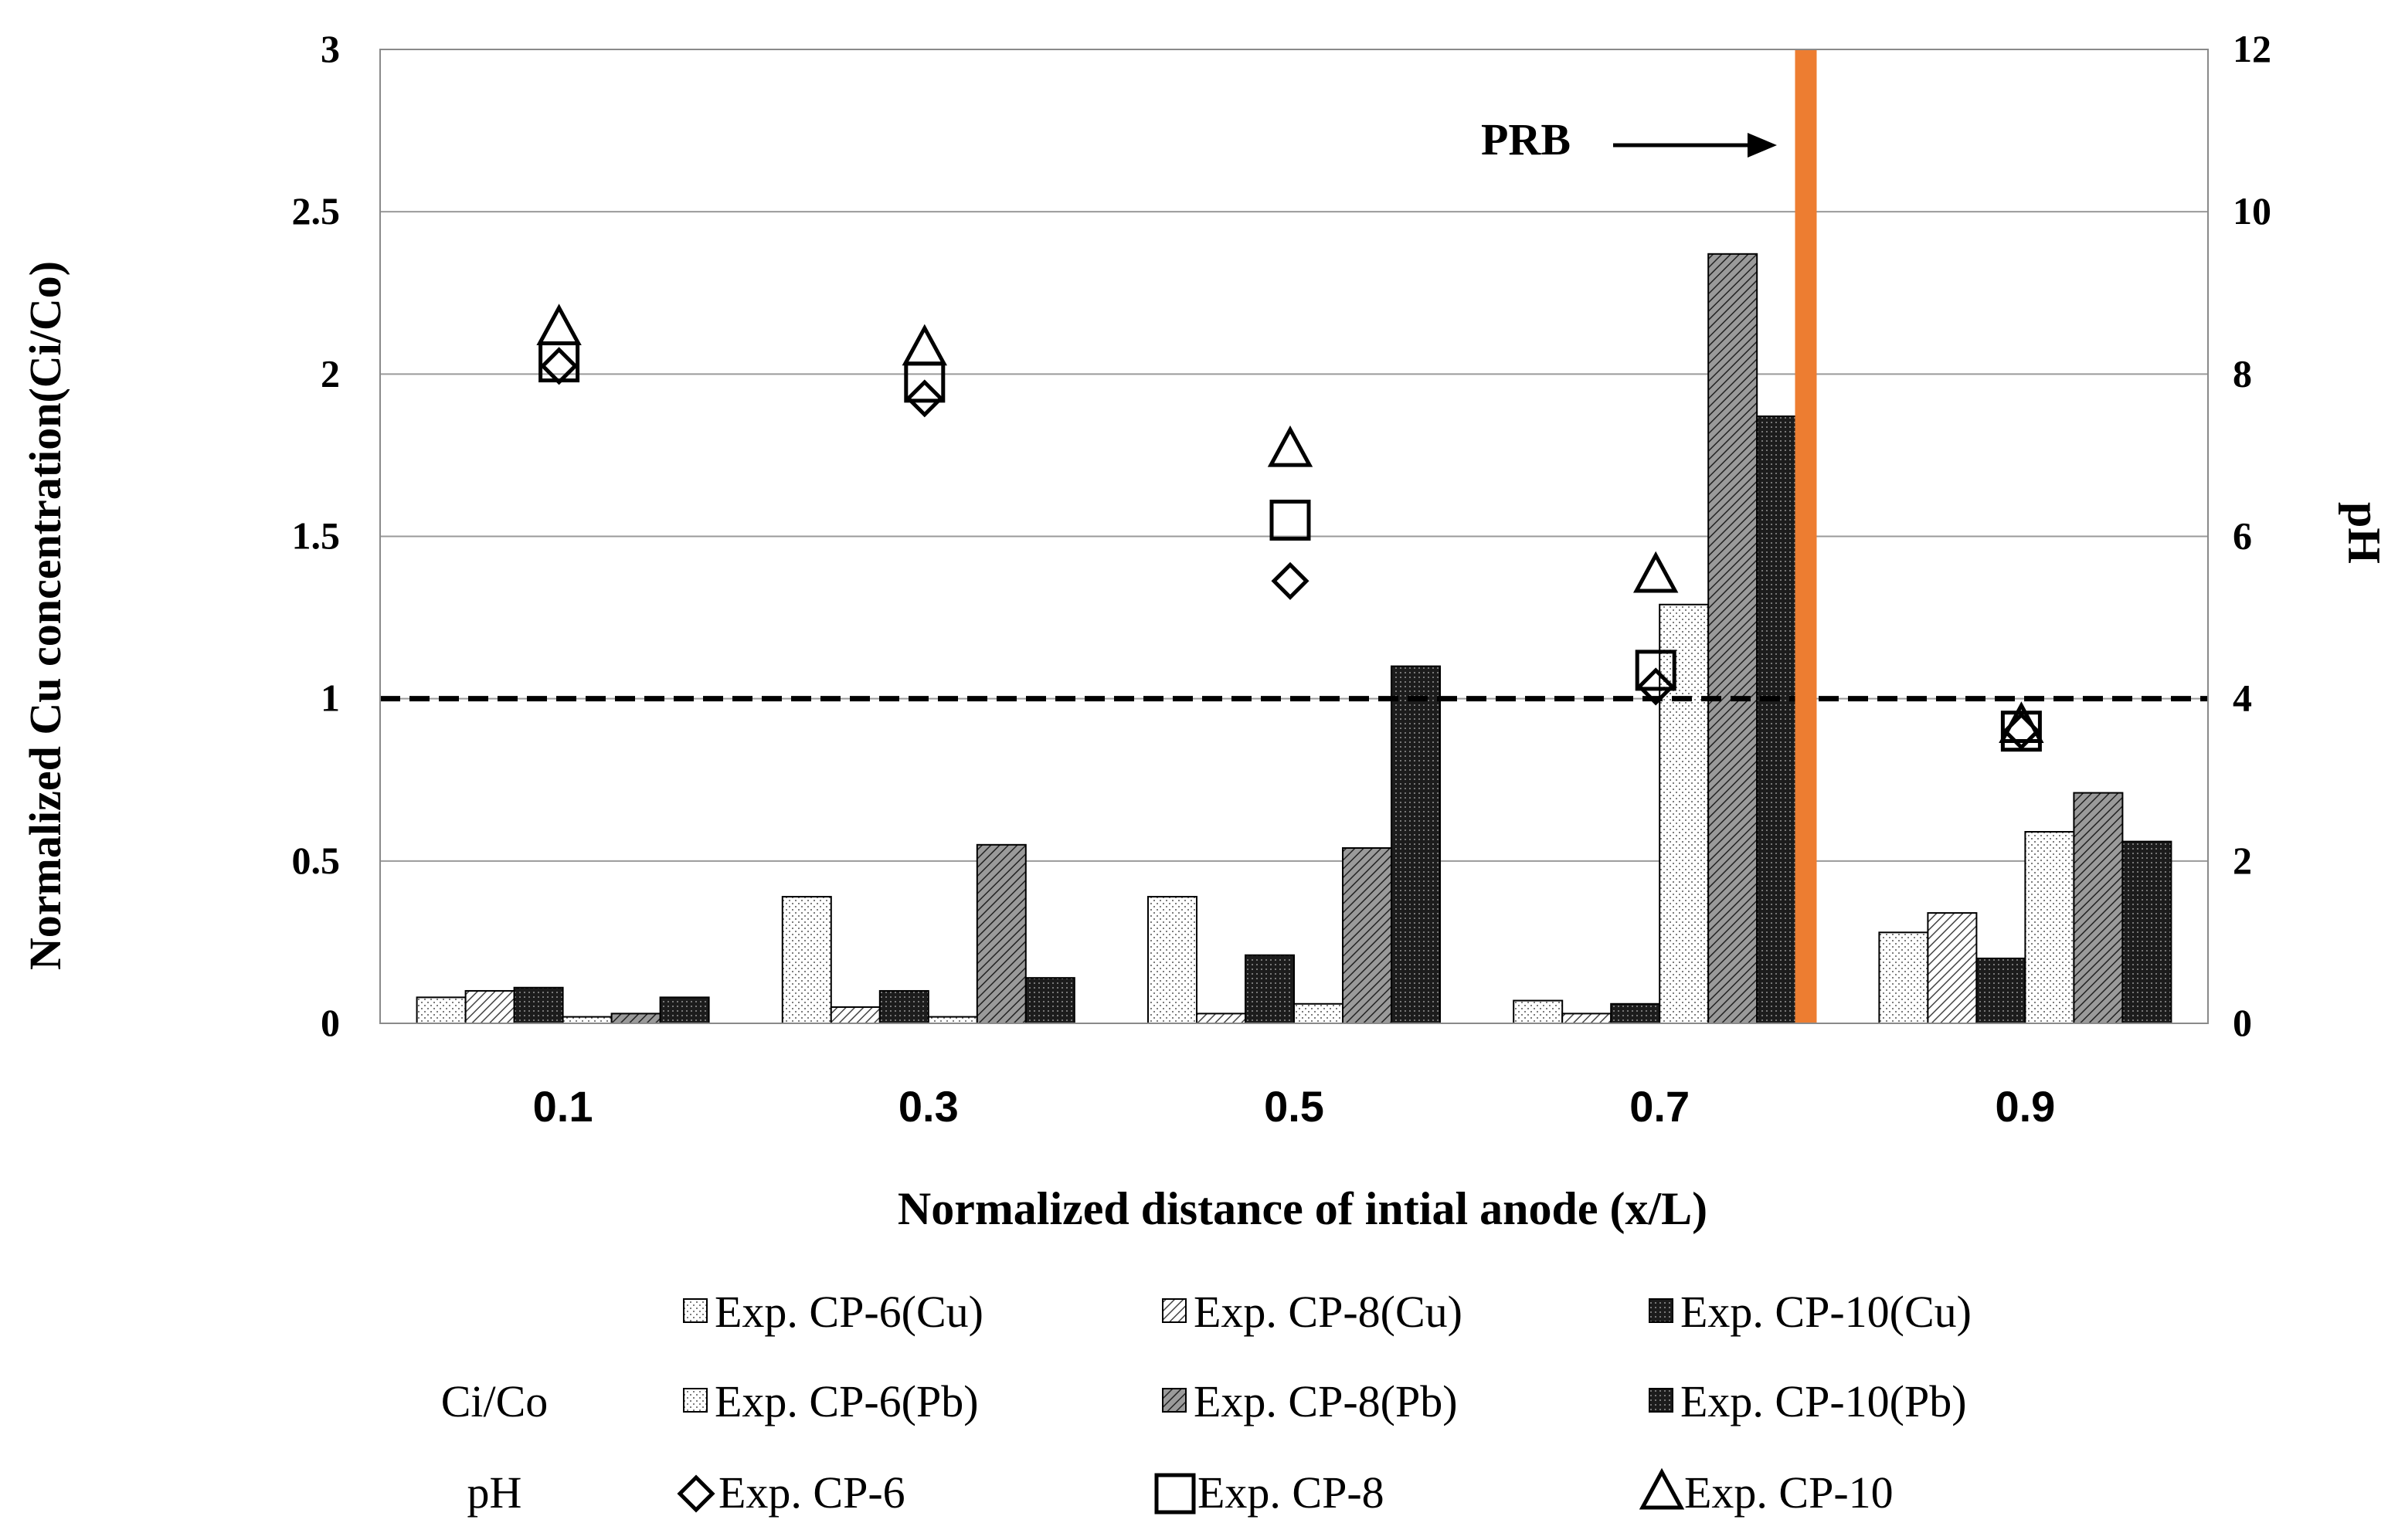  I want to click on y-tick-label: 0, so click(330, 1023).